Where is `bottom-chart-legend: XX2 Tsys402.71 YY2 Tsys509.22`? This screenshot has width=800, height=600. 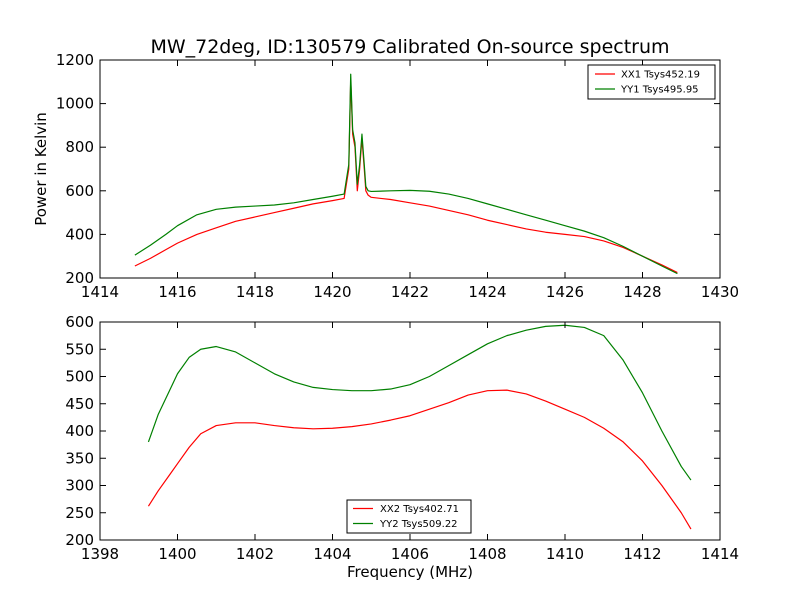 bottom-chart-legend: XX2 Tsys402.71 YY2 Tsys509.22 is located at coordinates (409, 516).